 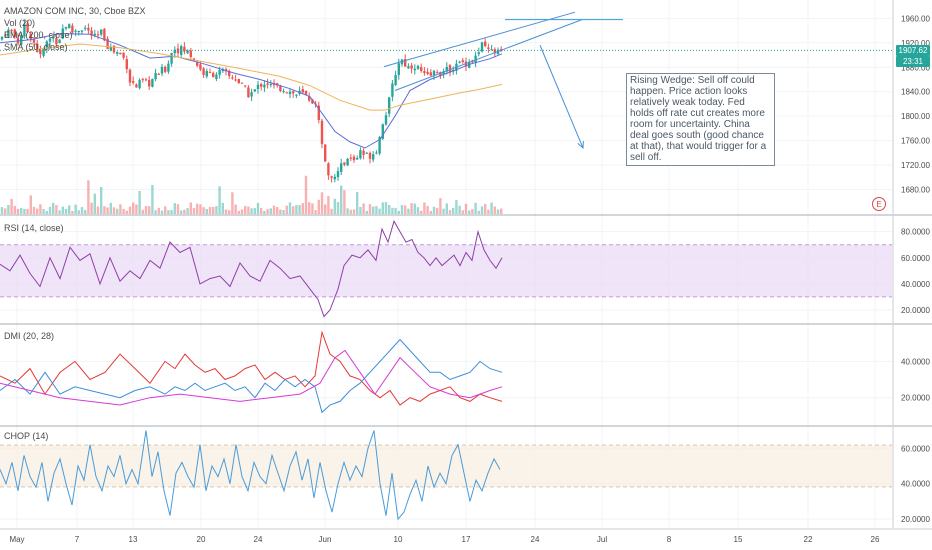 What do you see at coordinates (879, 204) in the screenshot?
I see `earnings-badge: E` at bounding box center [879, 204].